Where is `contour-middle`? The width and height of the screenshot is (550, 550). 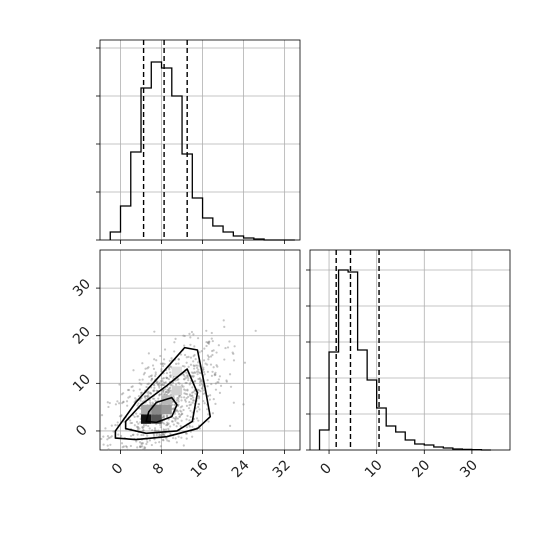
contour-middle is located at coordinates (161, 401).